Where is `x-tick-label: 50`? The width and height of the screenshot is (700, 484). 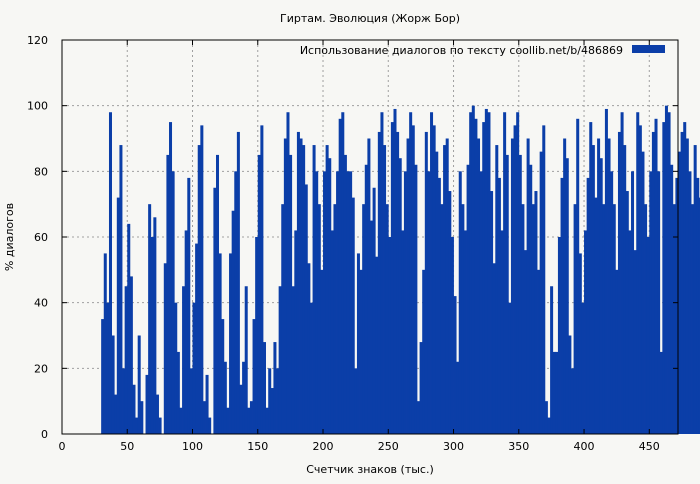
x-tick-label: 50 is located at coordinates (127, 446).